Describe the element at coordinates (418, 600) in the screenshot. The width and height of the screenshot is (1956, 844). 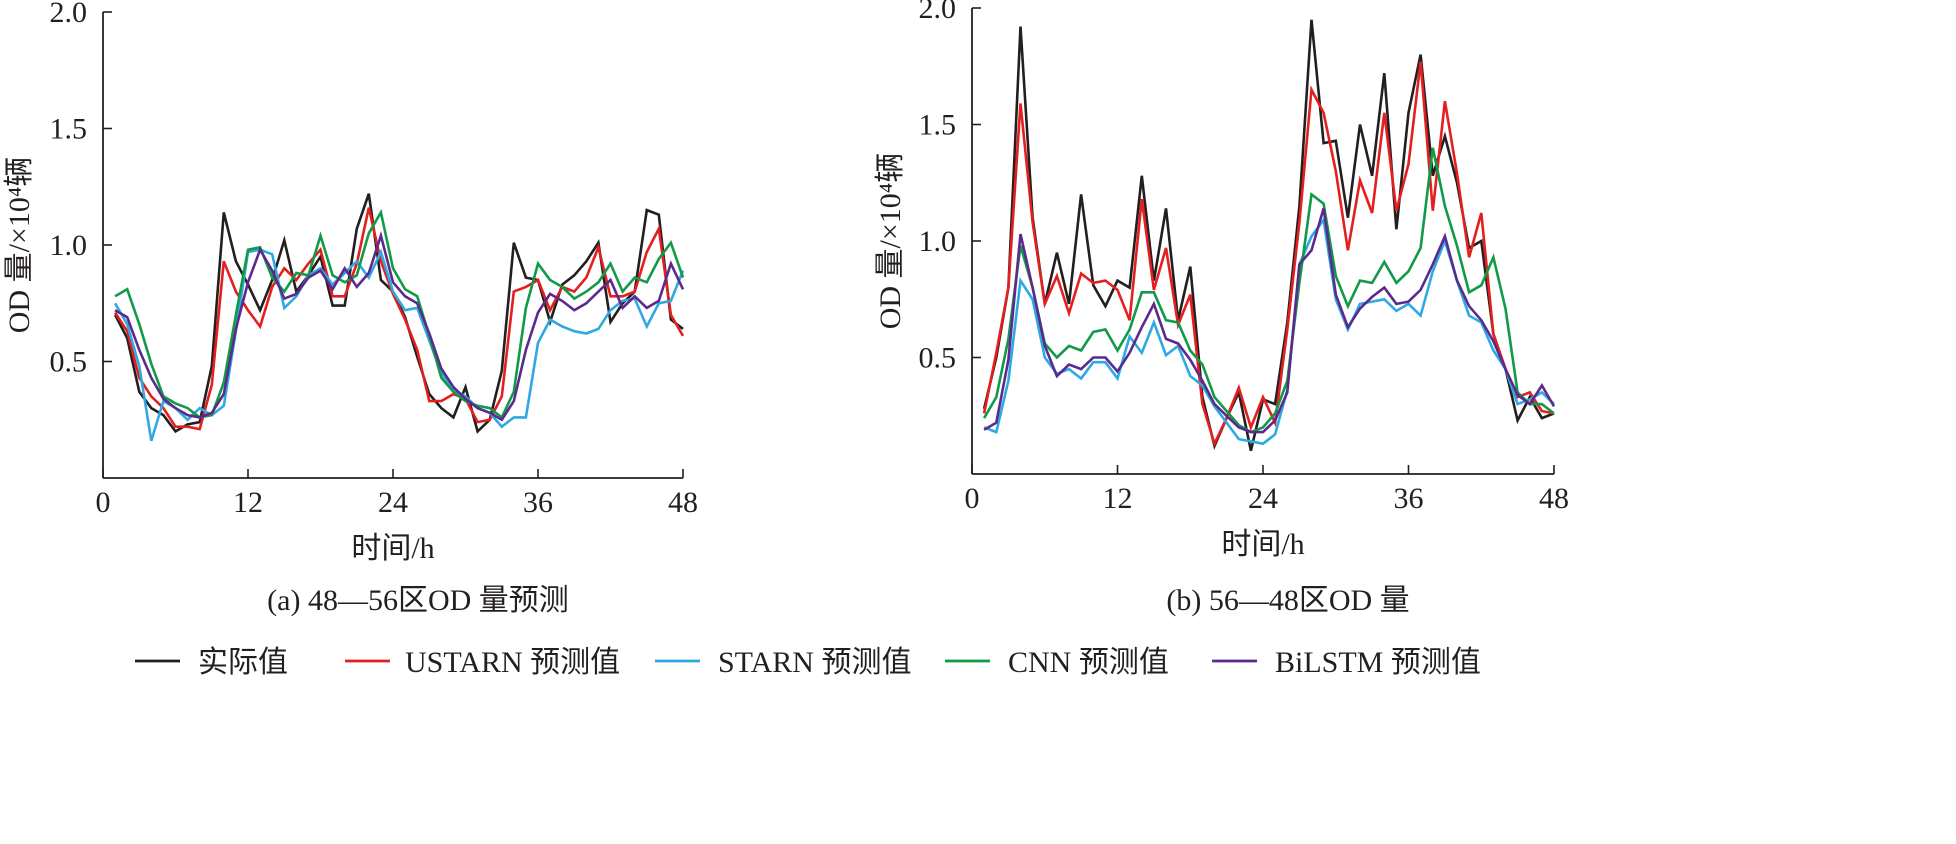
I see `panel-caption: (a) 48—56区OD 量预测` at that location.